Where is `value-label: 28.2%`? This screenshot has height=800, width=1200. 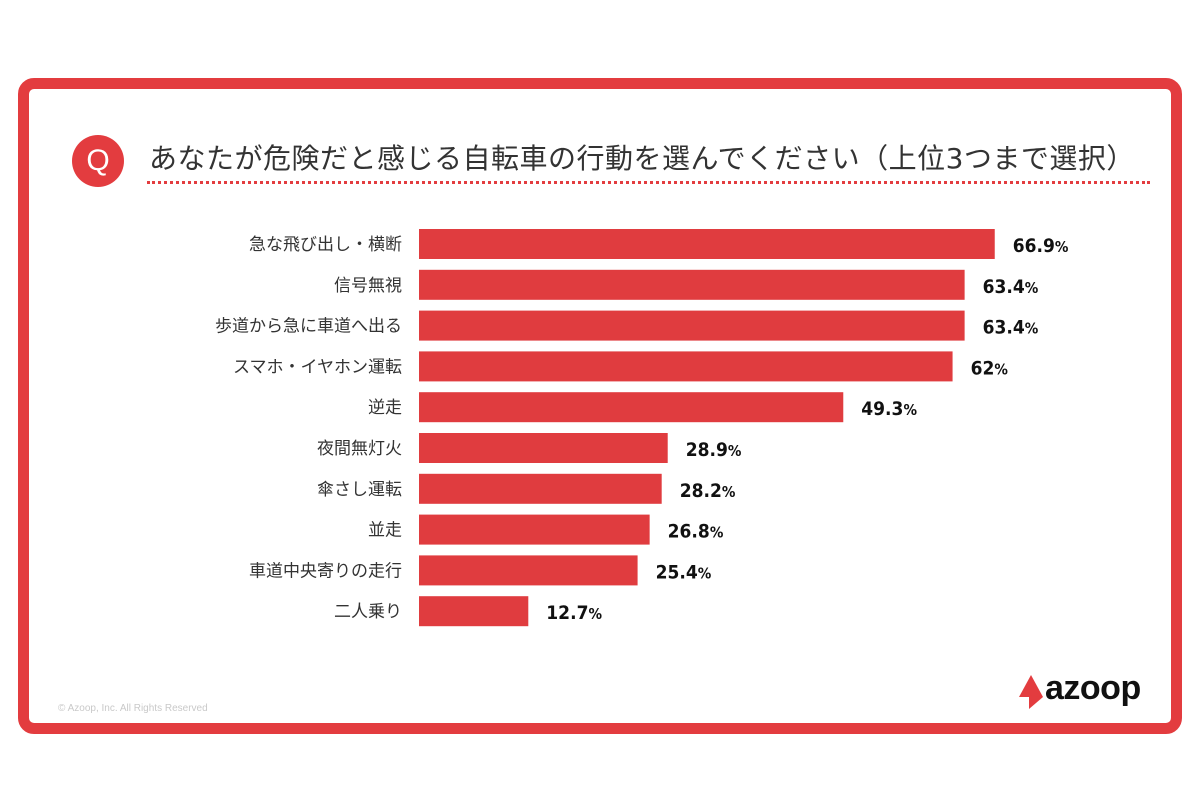
value-label: 28.2% is located at coordinates (708, 491).